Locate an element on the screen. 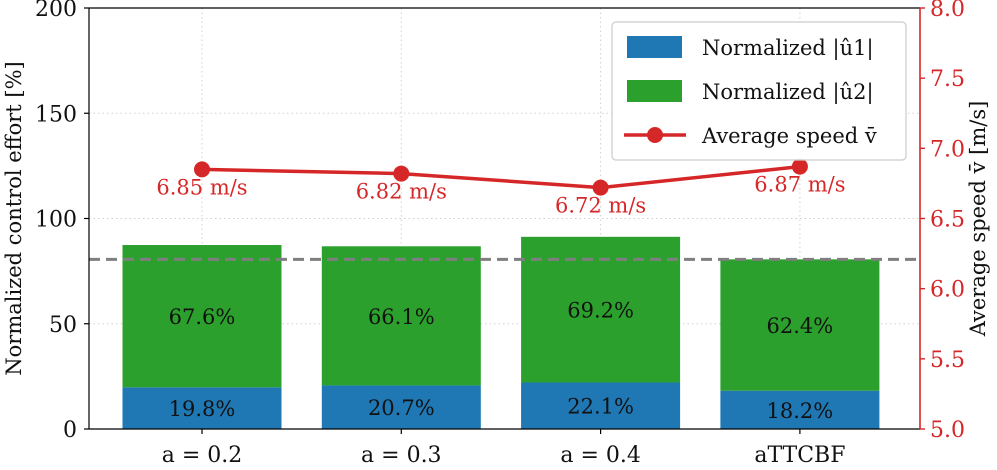 This screenshot has width=997, height=470. x-tick-label: a = 0.4 is located at coordinates (600, 455).